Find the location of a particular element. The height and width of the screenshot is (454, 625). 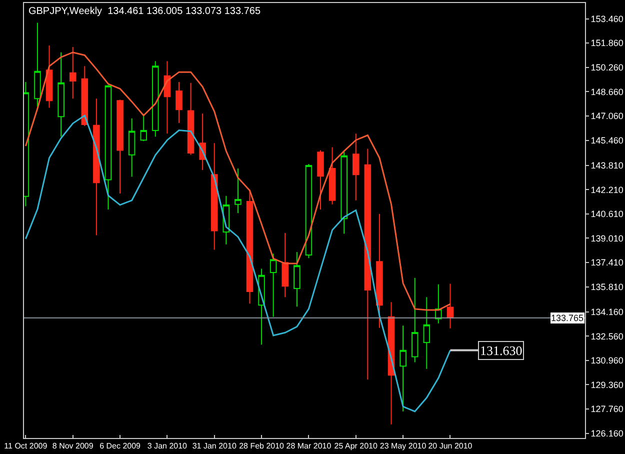

y-tick-label: 151.860 is located at coordinates (607, 43).